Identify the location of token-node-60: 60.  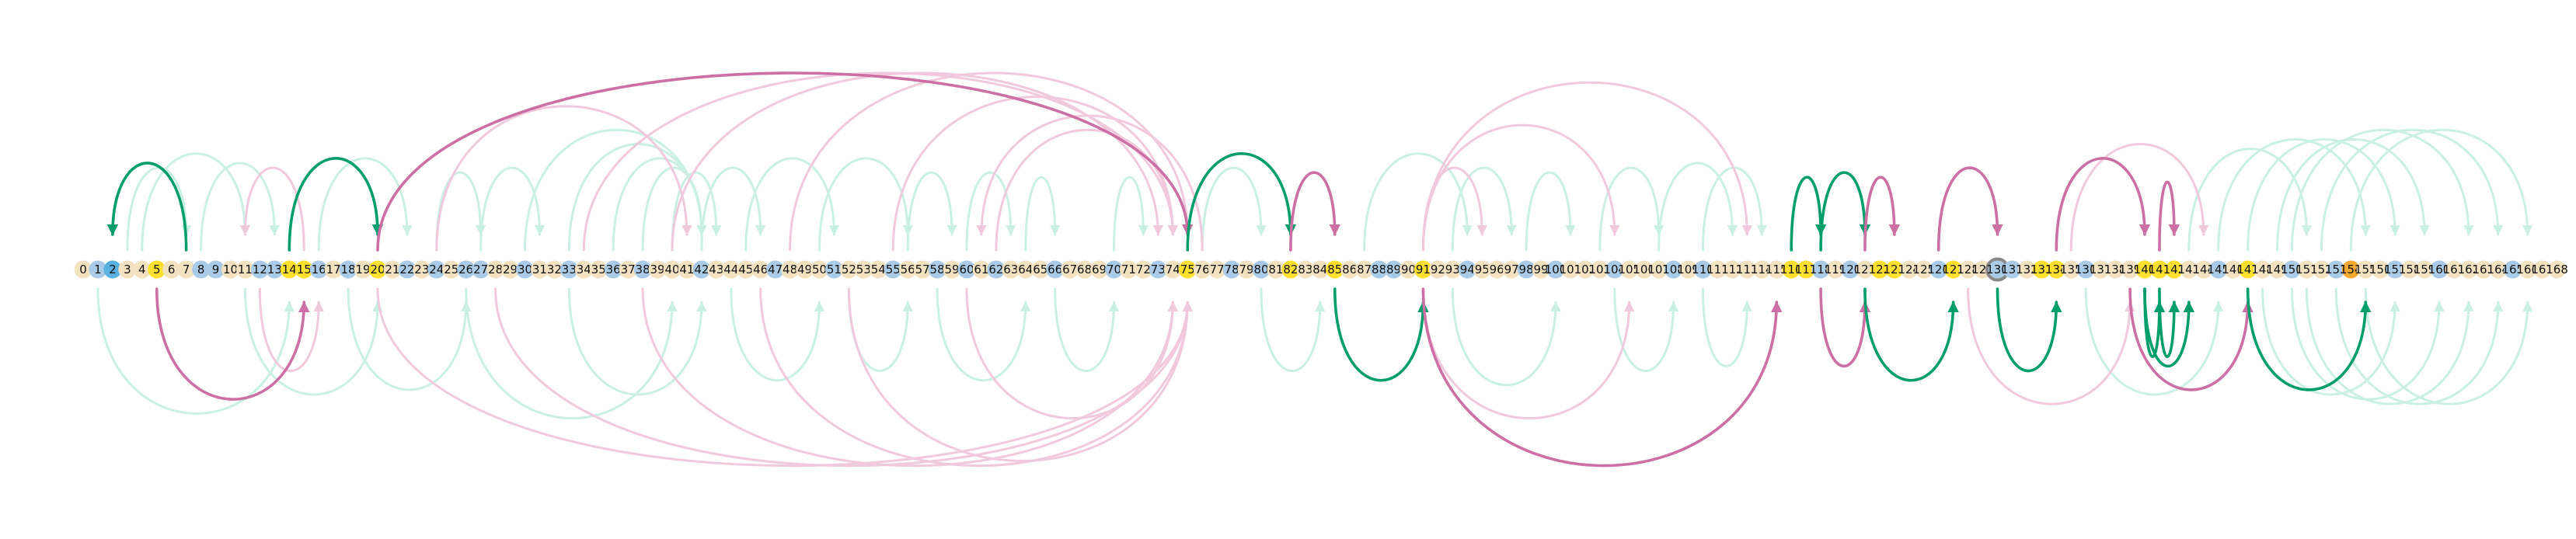
(966, 269).